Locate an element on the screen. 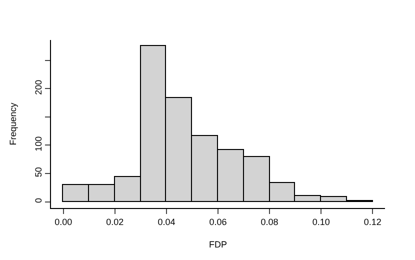 The image size is (415, 260). y-tick-label: 0 is located at coordinates (38, 200).